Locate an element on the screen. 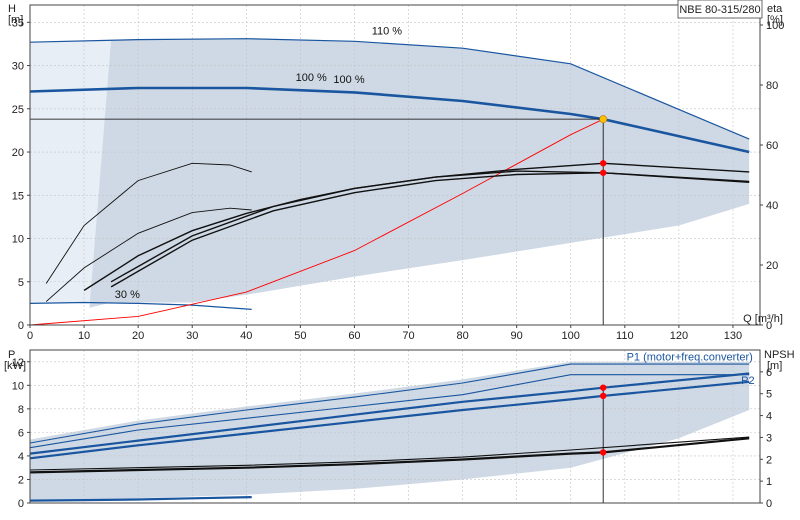 This screenshot has height=520, width=800. y-tick-label: 25 is located at coordinates (18, 110).